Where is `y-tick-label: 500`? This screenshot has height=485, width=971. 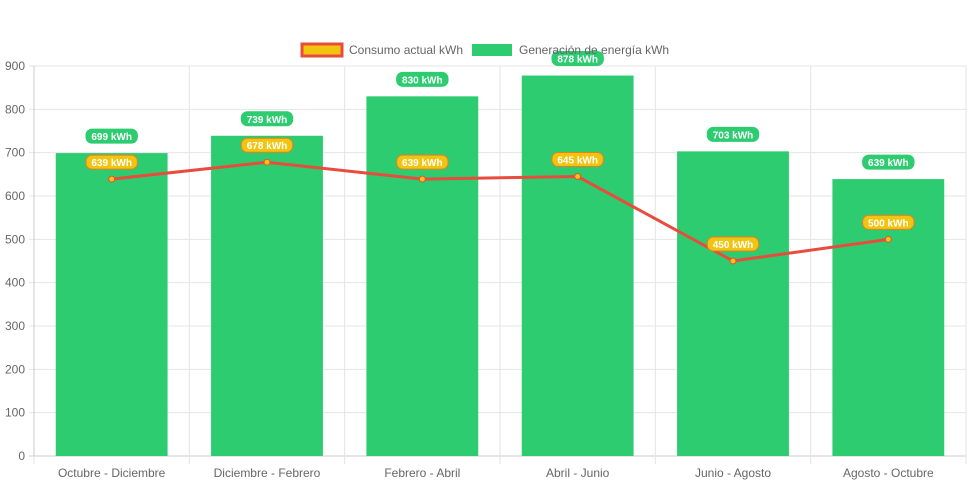 y-tick-label: 500 is located at coordinates (15, 239).